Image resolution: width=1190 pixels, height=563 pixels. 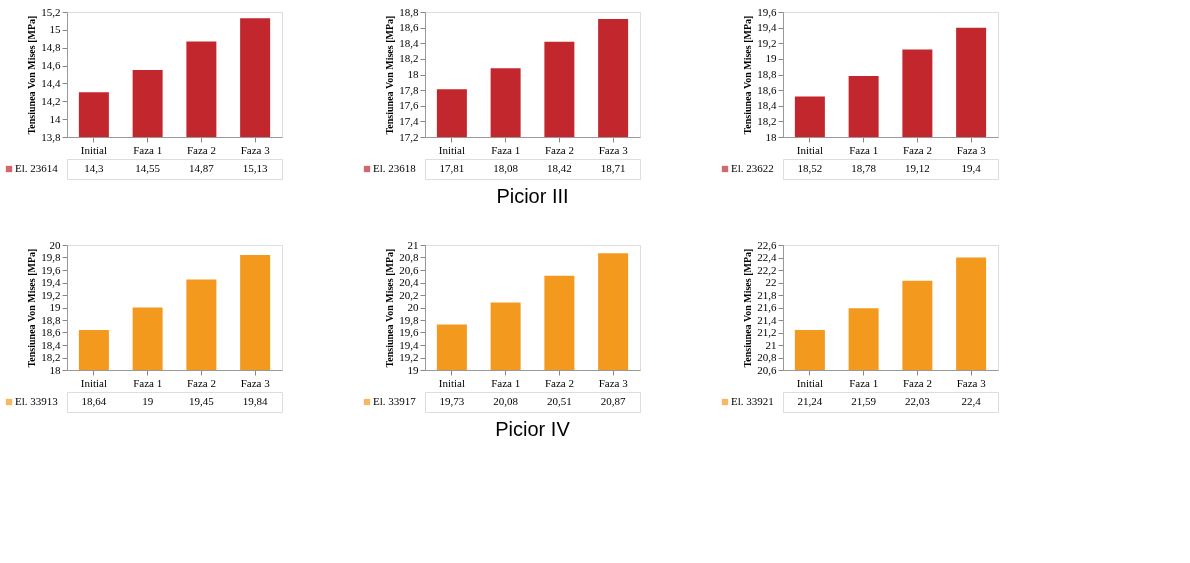 What do you see at coordinates (752, 168) in the screenshot?
I see `legend-label: El. 23622` at bounding box center [752, 168].